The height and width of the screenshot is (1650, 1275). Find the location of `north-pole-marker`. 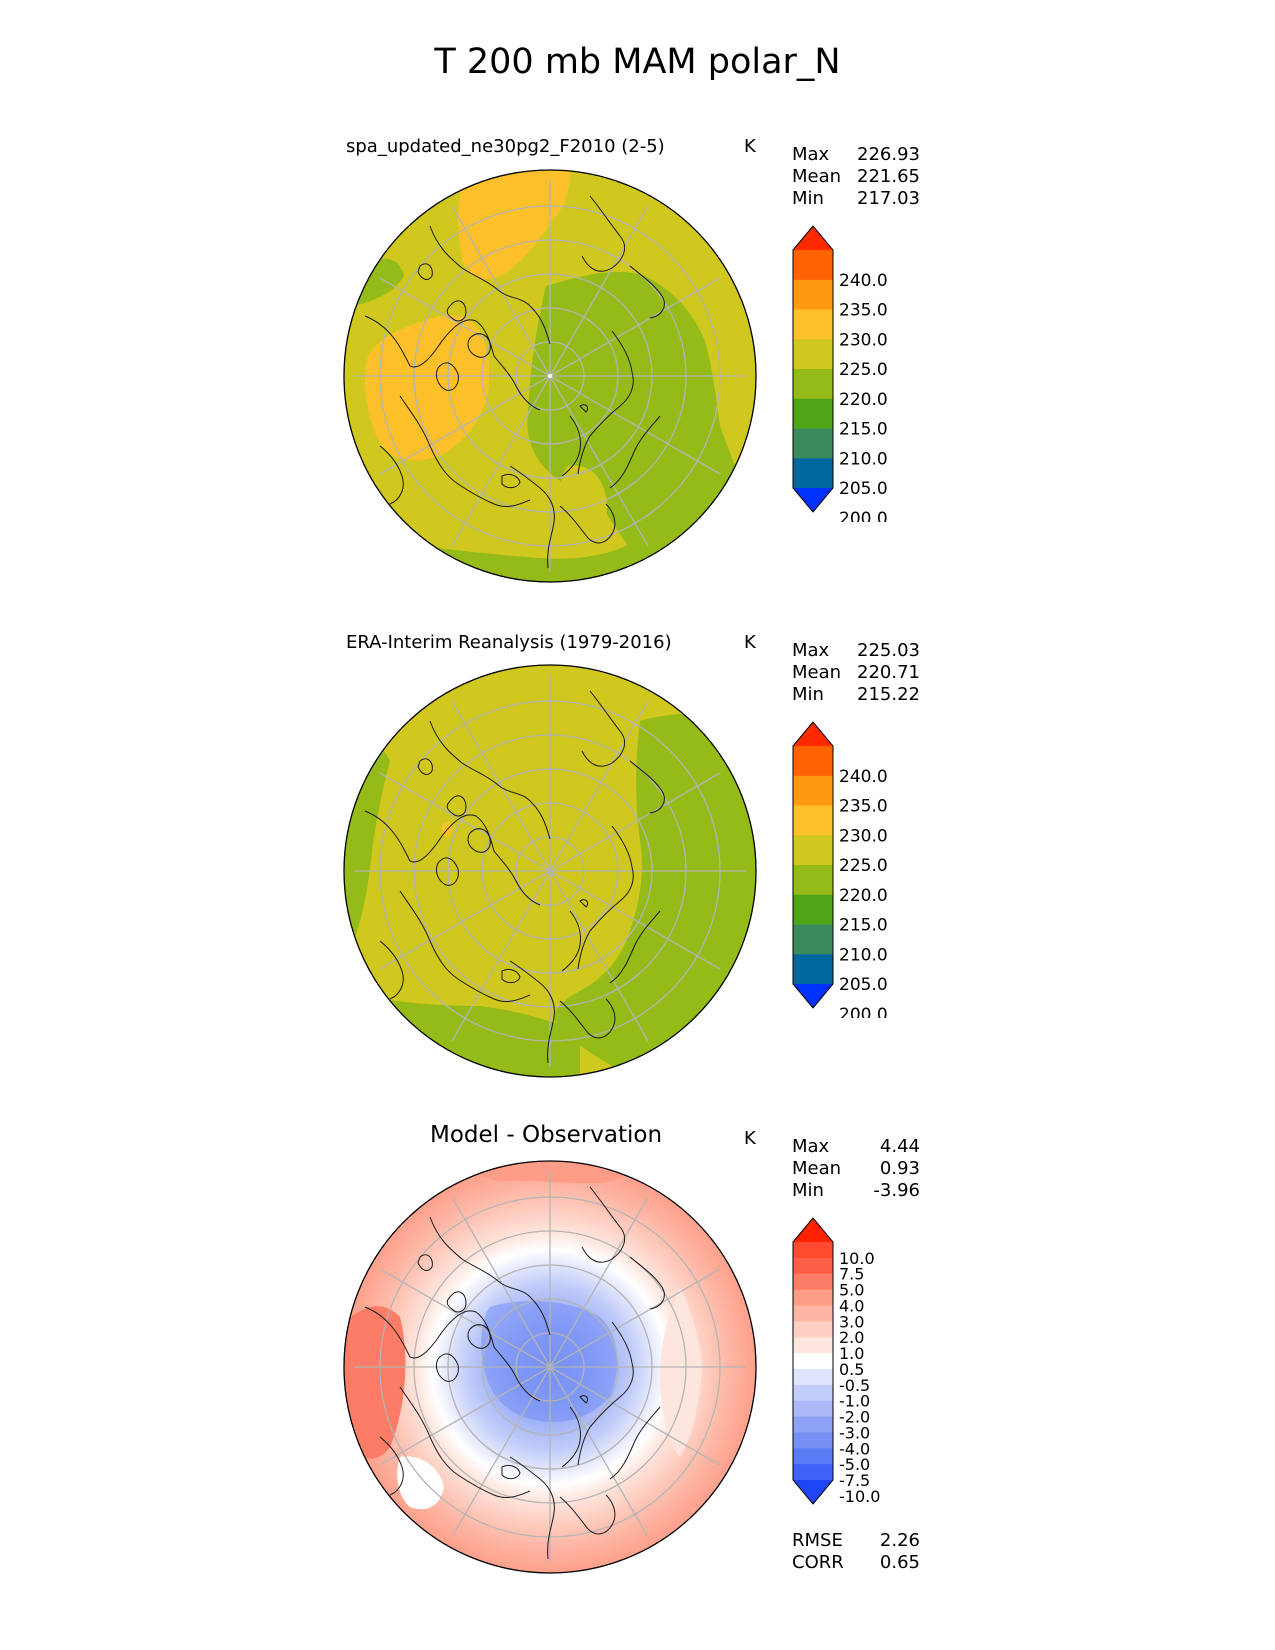

north-pole-marker is located at coordinates (550, 376).